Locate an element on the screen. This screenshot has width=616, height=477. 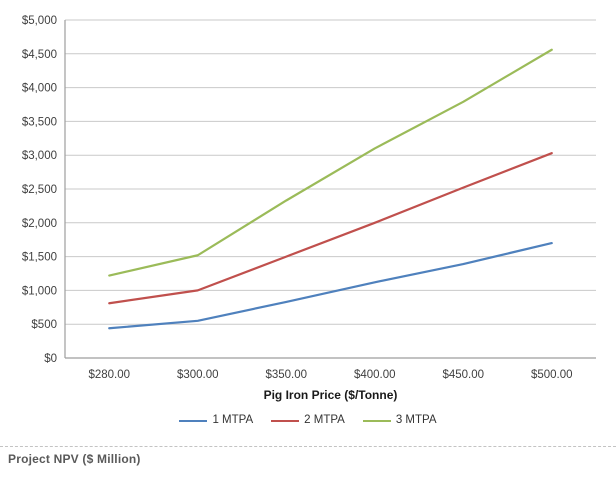
y-tick-label: $4,000 is located at coordinates (39, 89).